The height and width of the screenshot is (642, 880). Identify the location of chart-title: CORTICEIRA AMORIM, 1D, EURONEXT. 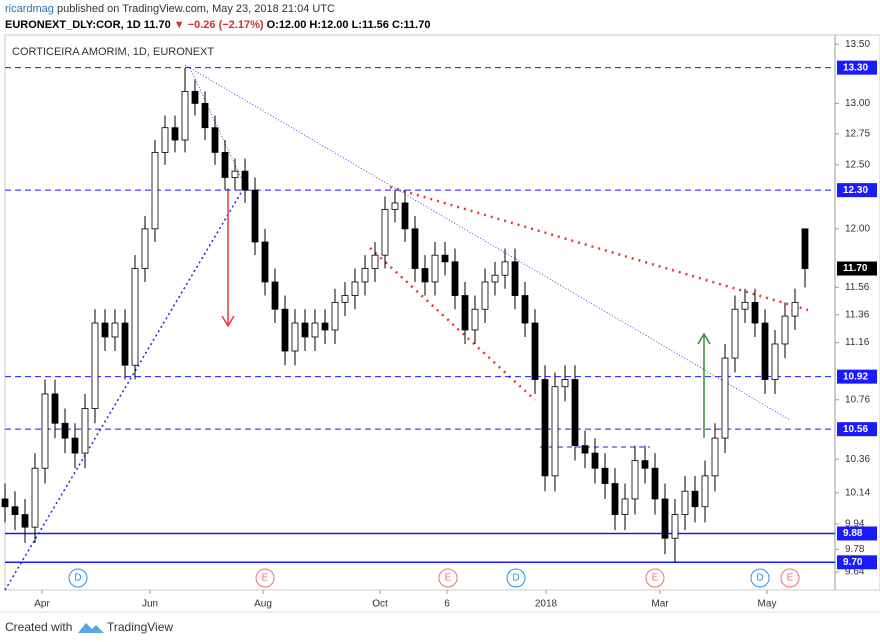
(113, 52).